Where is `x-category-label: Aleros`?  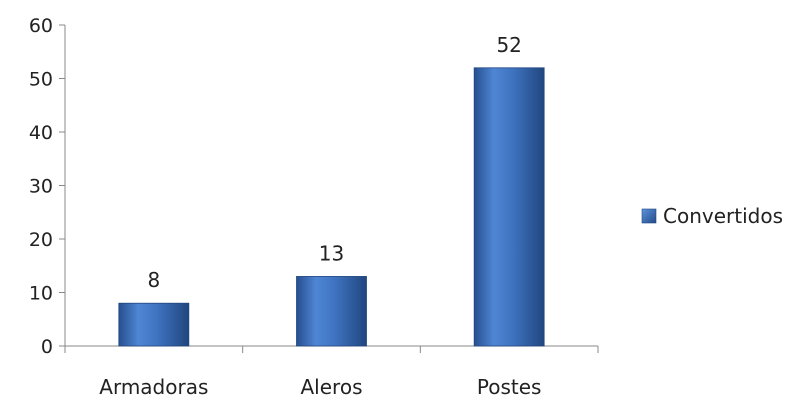 x-category-label: Aleros is located at coordinates (332, 387).